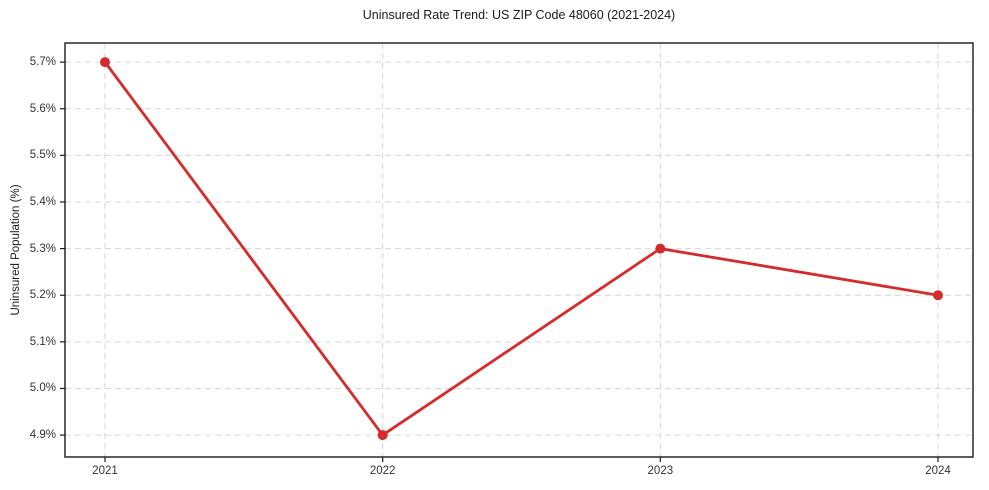  Describe the element at coordinates (105, 471) in the screenshot. I see `x-tick-label: 2021` at that location.